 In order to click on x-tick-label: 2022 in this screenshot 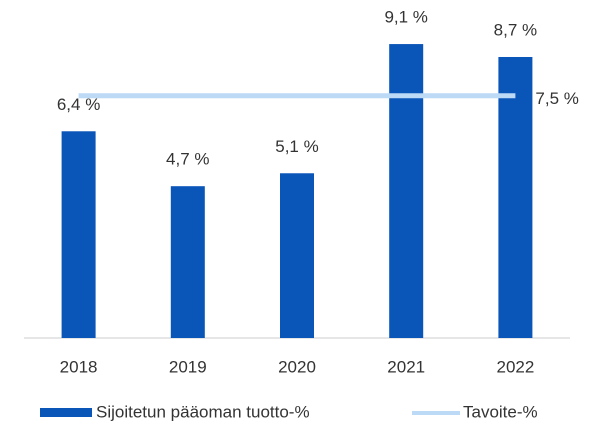, I will do `click(515, 366)`.